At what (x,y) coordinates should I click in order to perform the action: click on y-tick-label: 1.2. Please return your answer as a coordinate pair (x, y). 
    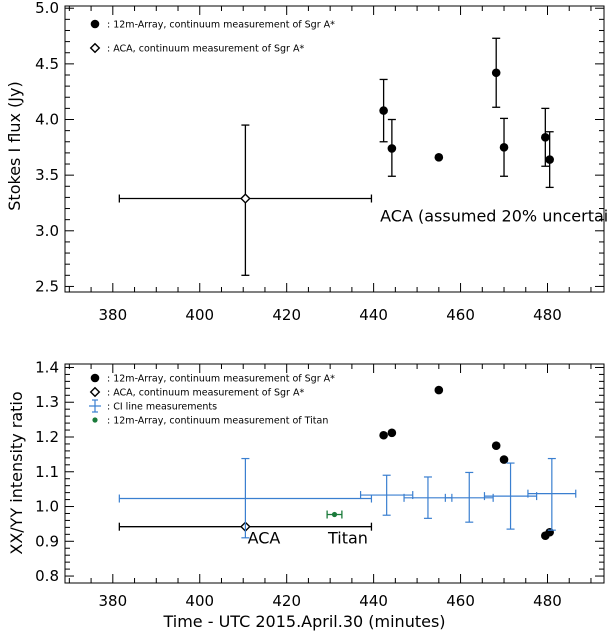
    Looking at the image, I should click on (47, 437).